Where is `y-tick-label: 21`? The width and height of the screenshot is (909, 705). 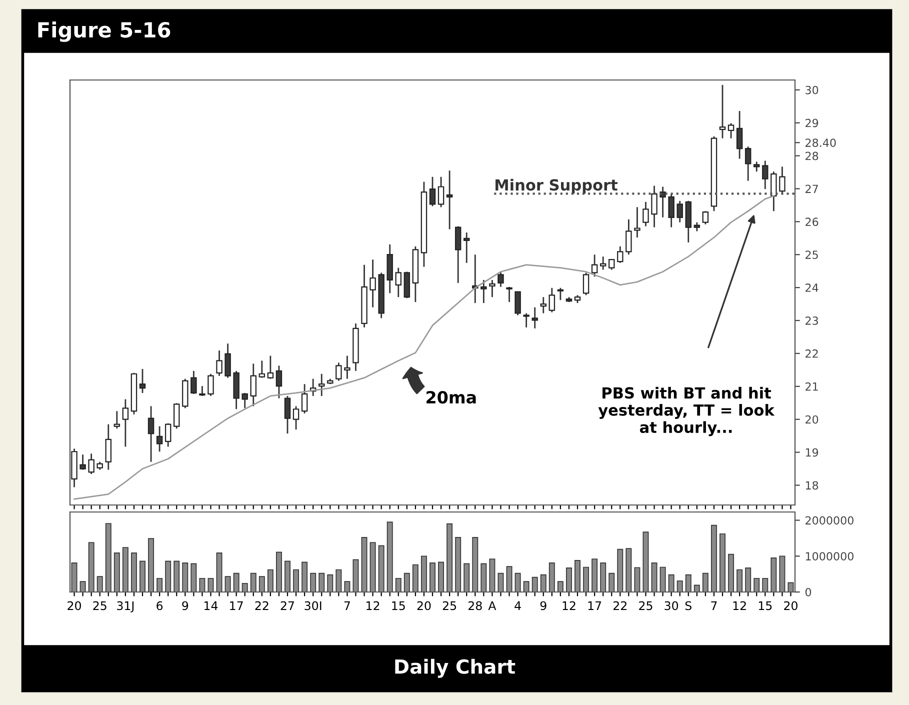
y-tick-label: 21 is located at coordinates (812, 386).